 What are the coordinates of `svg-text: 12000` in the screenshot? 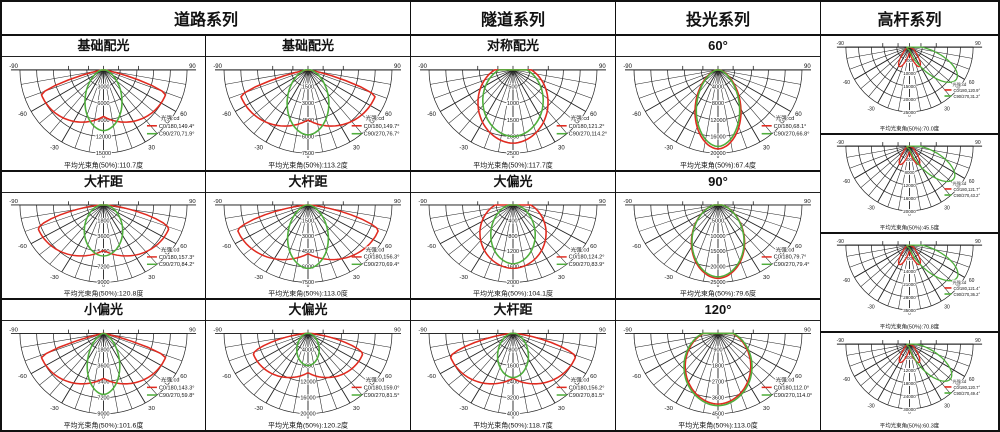 It's located at (717, 121).